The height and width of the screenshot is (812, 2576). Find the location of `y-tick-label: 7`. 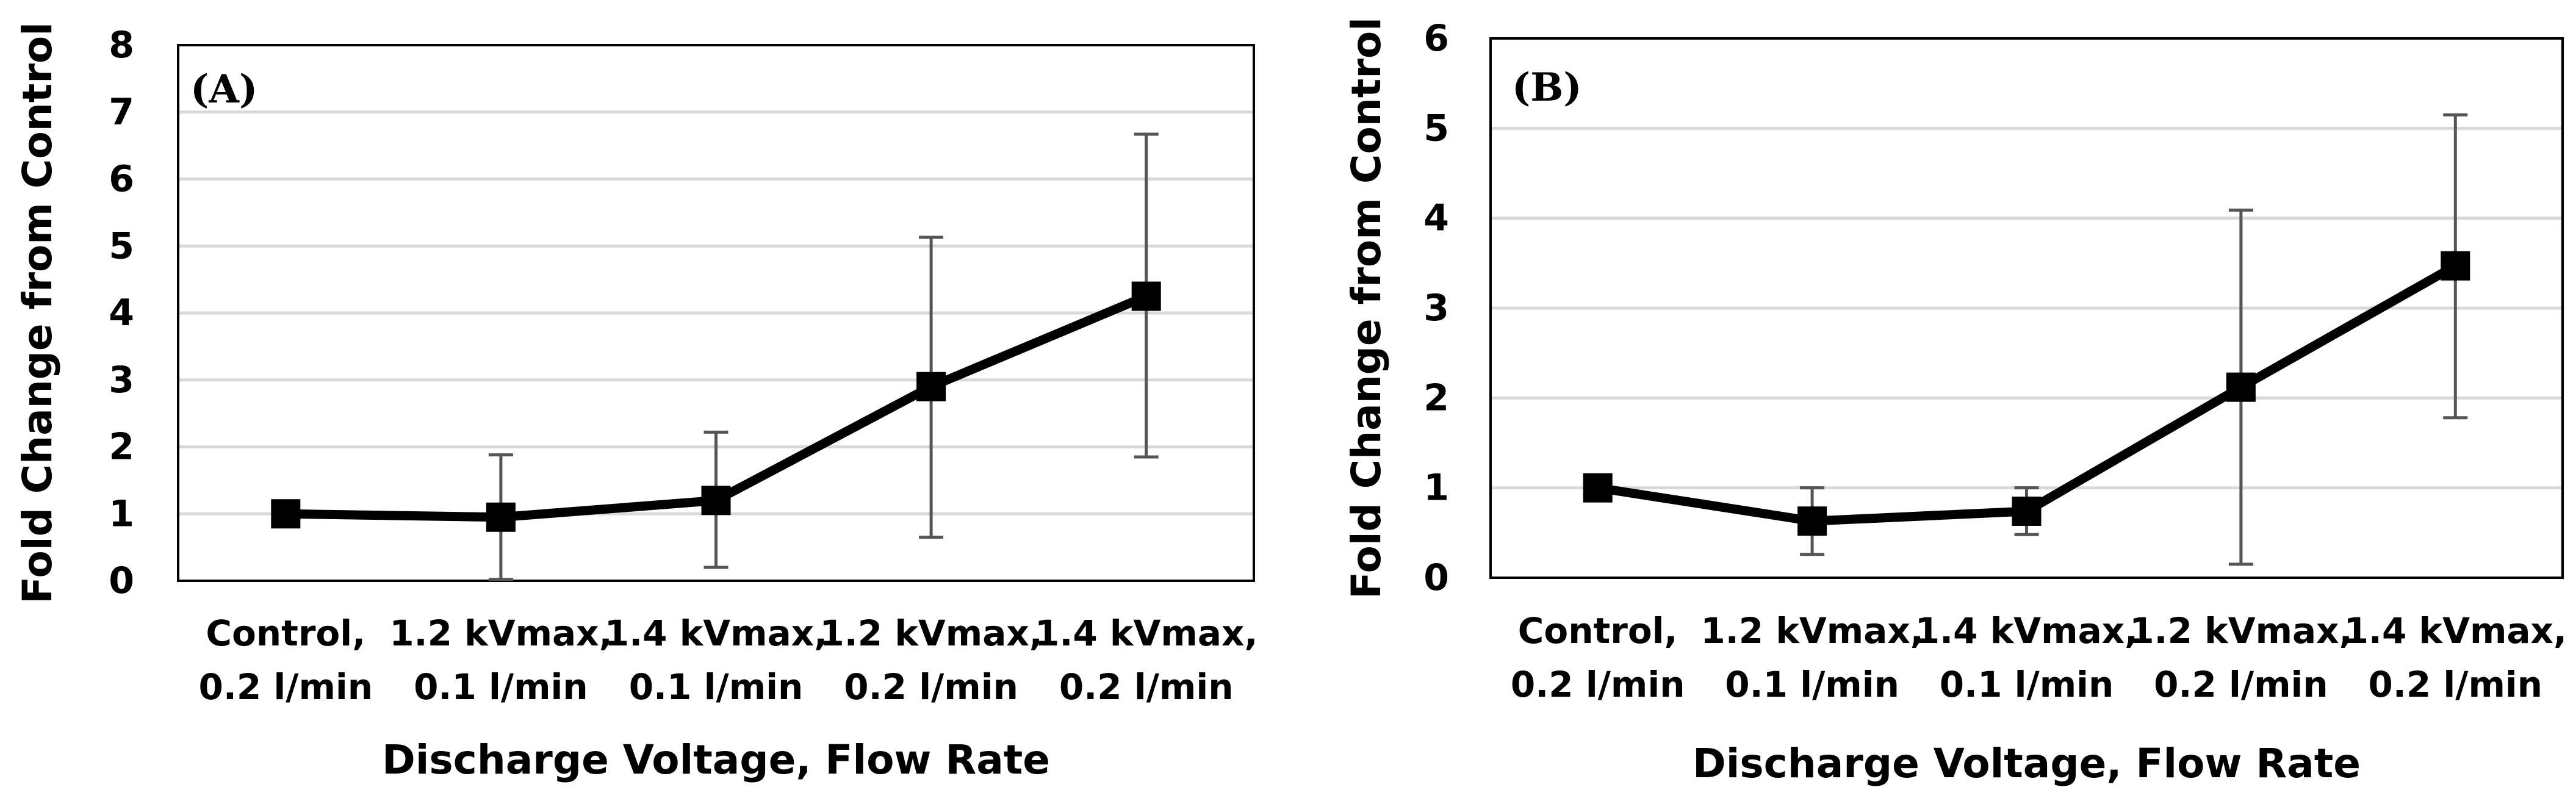

y-tick-label: 7 is located at coordinates (121, 112).